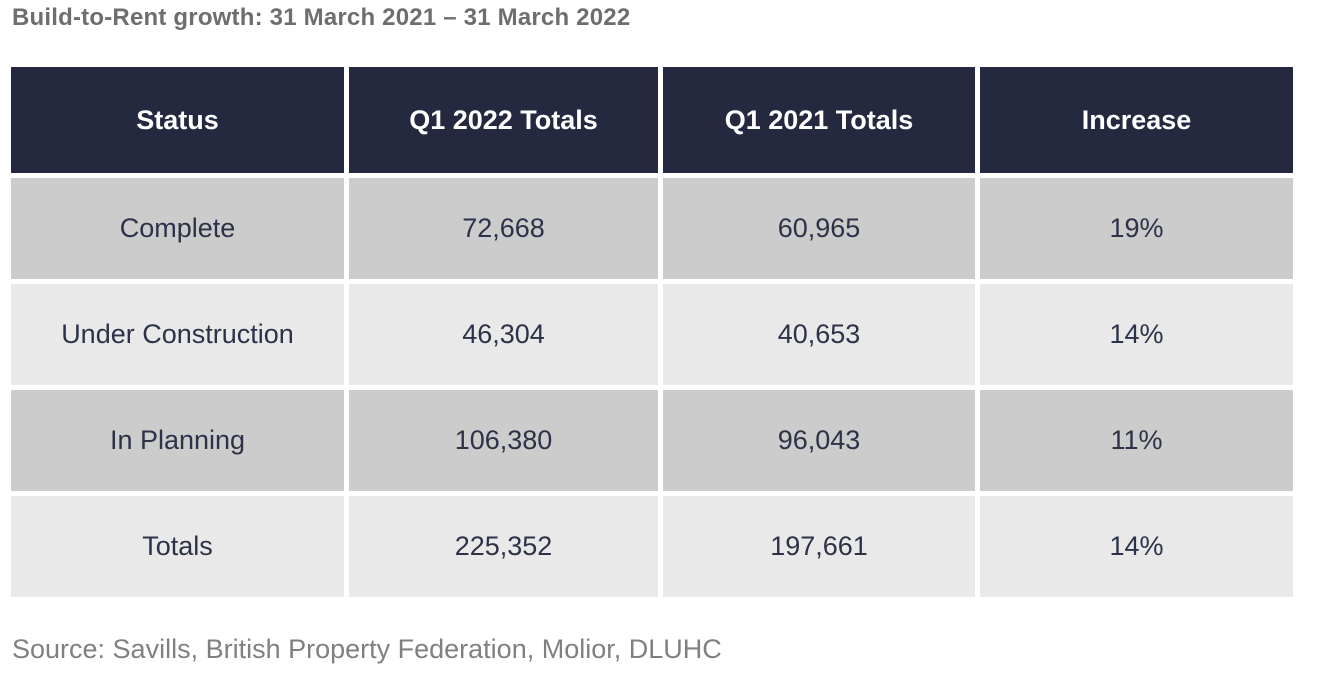  What do you see at coordinates (1136, 440) in the screenshot?
I see `cell-value: 11%` at bounding box center [1136, 440].